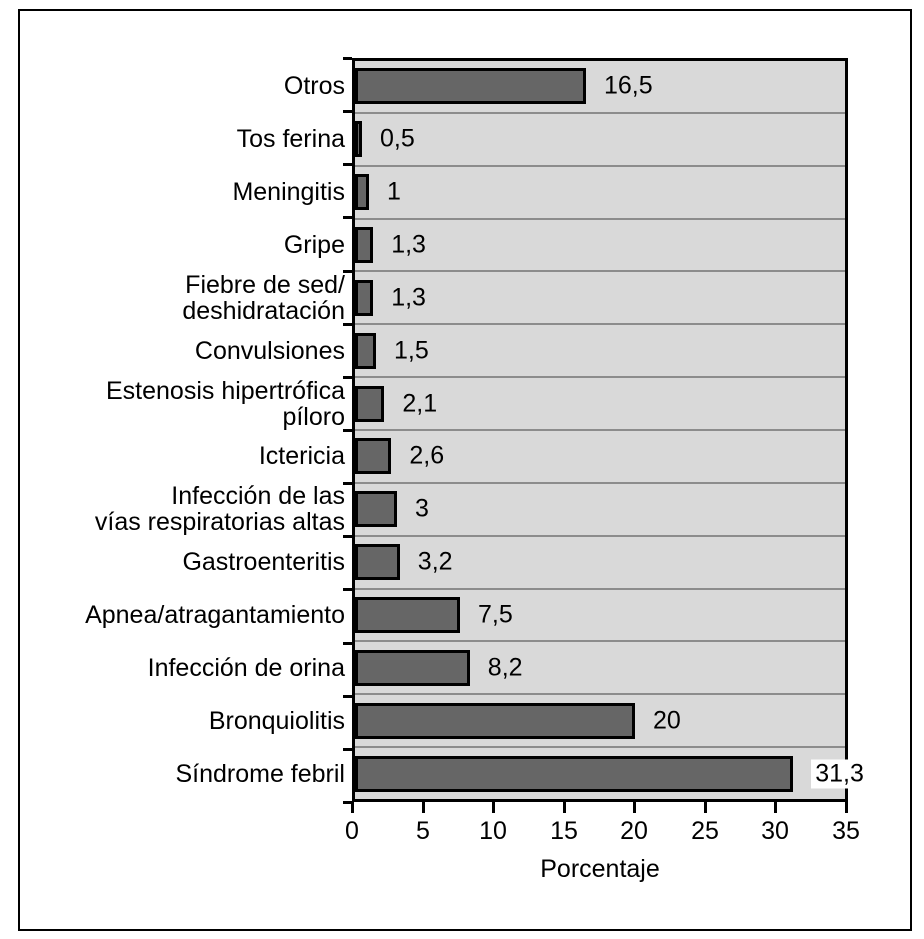 This screenshot has width=924, height=939. I want to click on bar-value-label: 0,5, so click(397, 138).